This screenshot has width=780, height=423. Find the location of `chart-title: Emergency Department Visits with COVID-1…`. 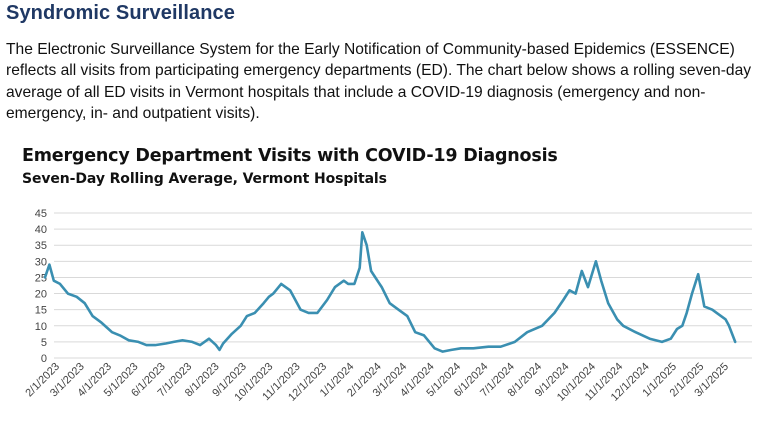

chart-title: Emergency Department Visits with COVID-1… is located at coordinates (290, 156).